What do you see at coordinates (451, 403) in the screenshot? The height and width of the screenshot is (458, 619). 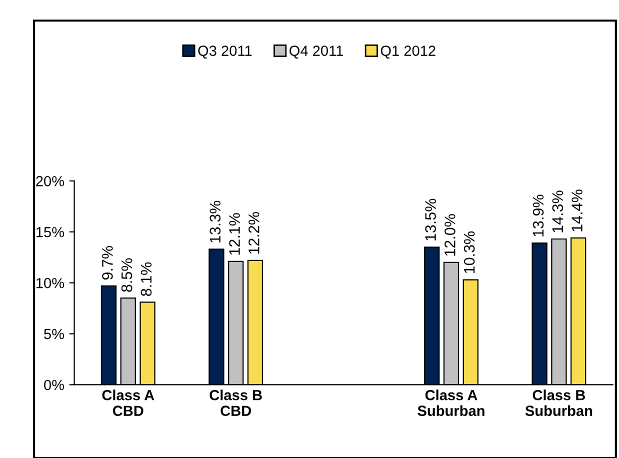 I see `x-tick-label: Class A Suburban` at bounding box center [451, 403].